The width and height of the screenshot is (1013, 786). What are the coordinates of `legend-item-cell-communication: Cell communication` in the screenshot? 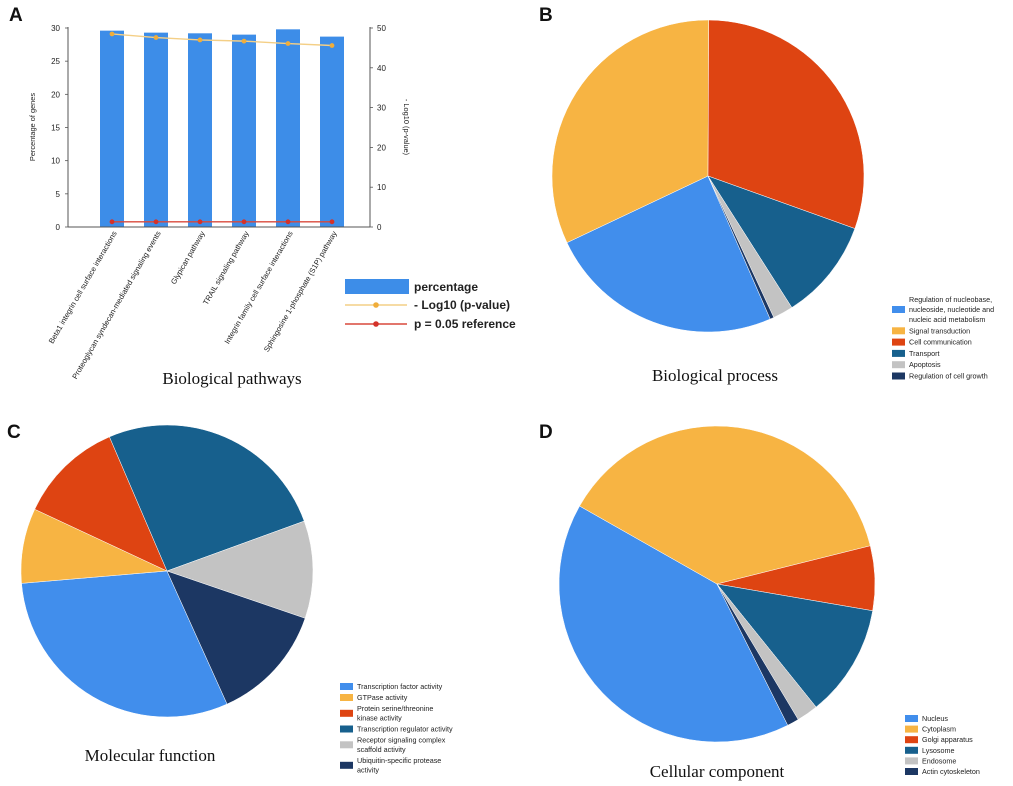 It's located at (932, 342).